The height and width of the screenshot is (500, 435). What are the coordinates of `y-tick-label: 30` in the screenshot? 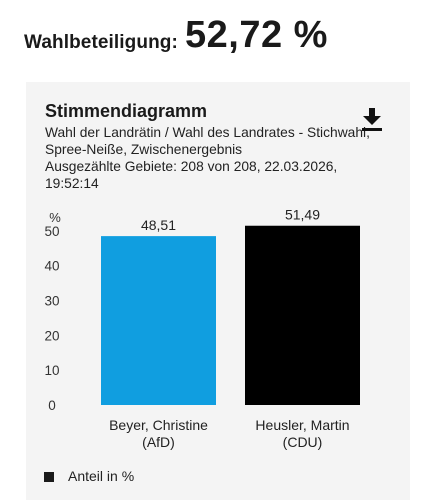 It's located at (51, 301).